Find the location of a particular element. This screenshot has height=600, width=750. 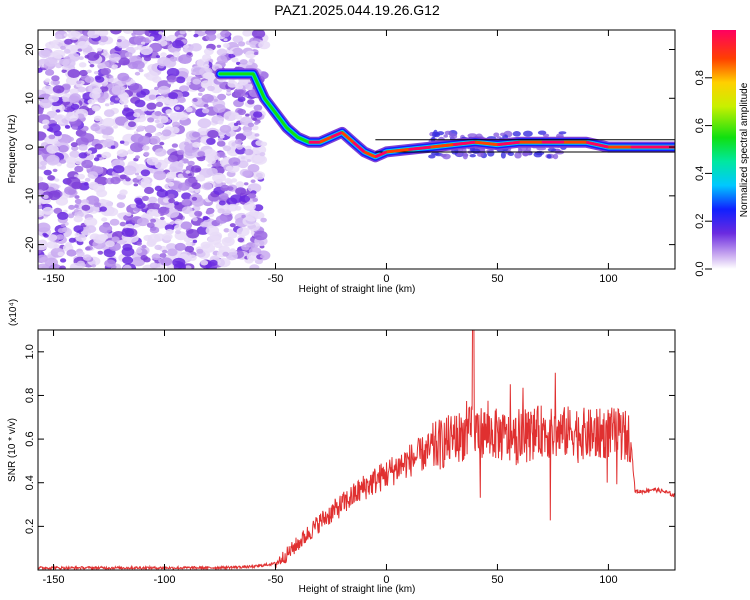

x-tick-label: -50 is located at coordinates (276, 279).